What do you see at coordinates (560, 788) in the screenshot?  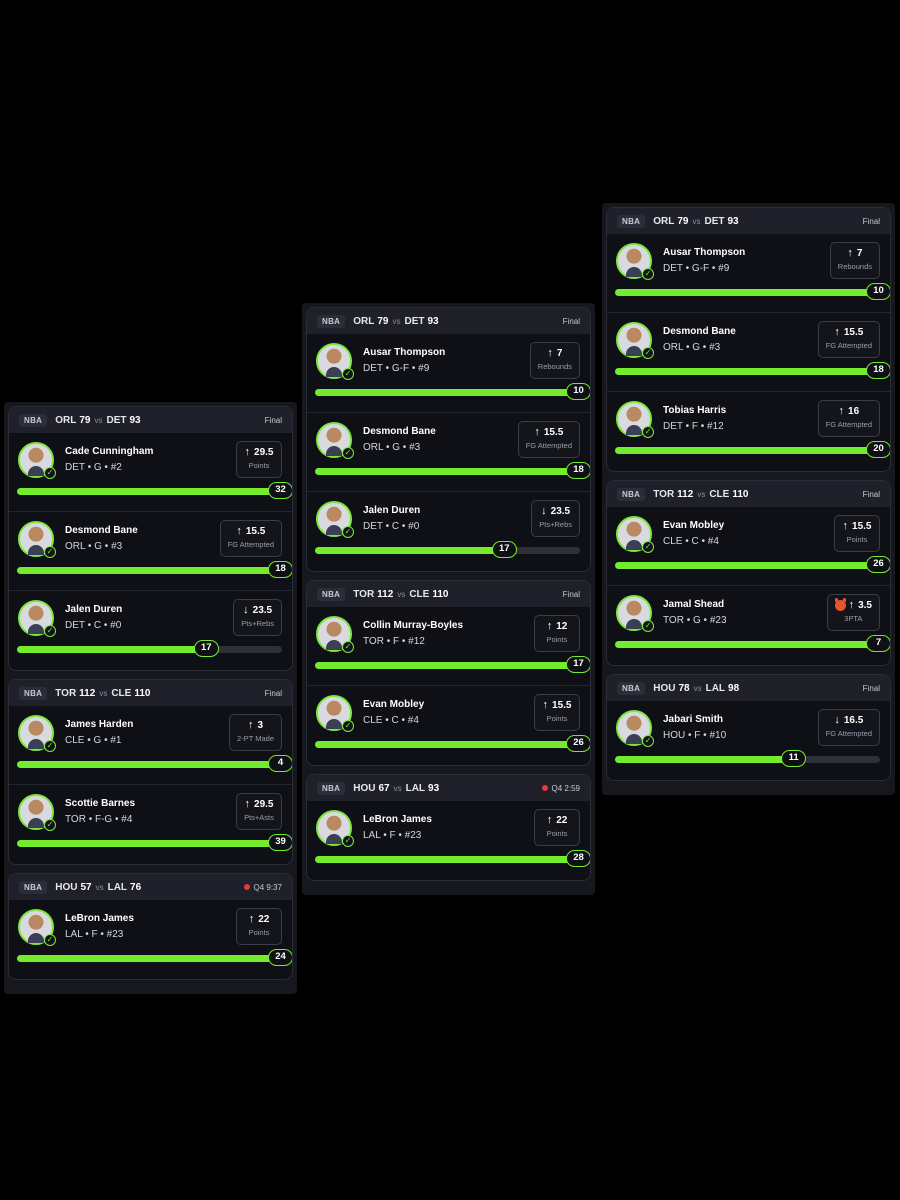 I see `game-status: Q4 2:59` at bounding box center [560, 788].